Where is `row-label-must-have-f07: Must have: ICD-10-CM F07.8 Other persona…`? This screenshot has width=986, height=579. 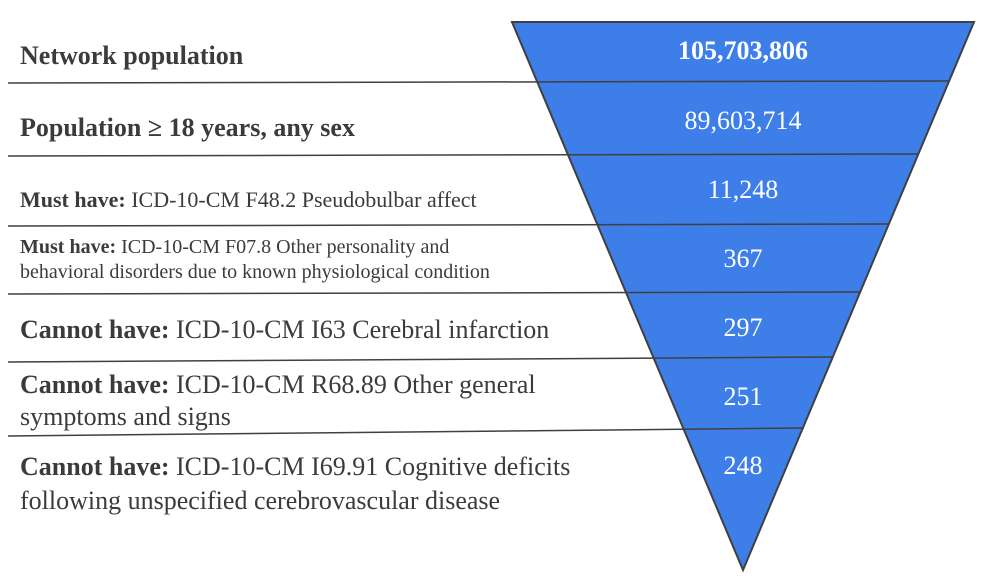 row-label-must-have-f07: Must have: ICD-10-CM F07.8 Other persona… is located at coordinates (255, 260).